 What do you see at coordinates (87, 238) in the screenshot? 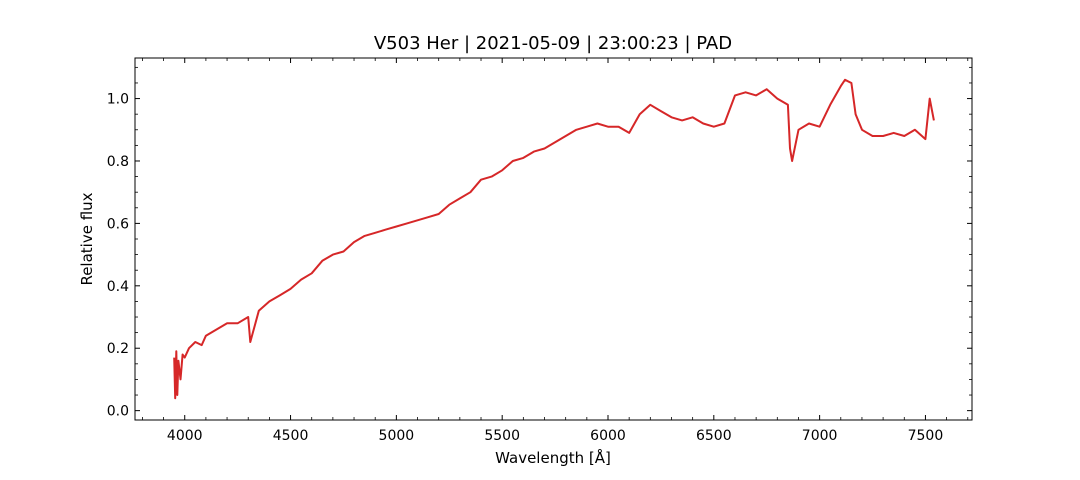
I see `y-axis-label: Relative flux` at bounding box center [87, 238].